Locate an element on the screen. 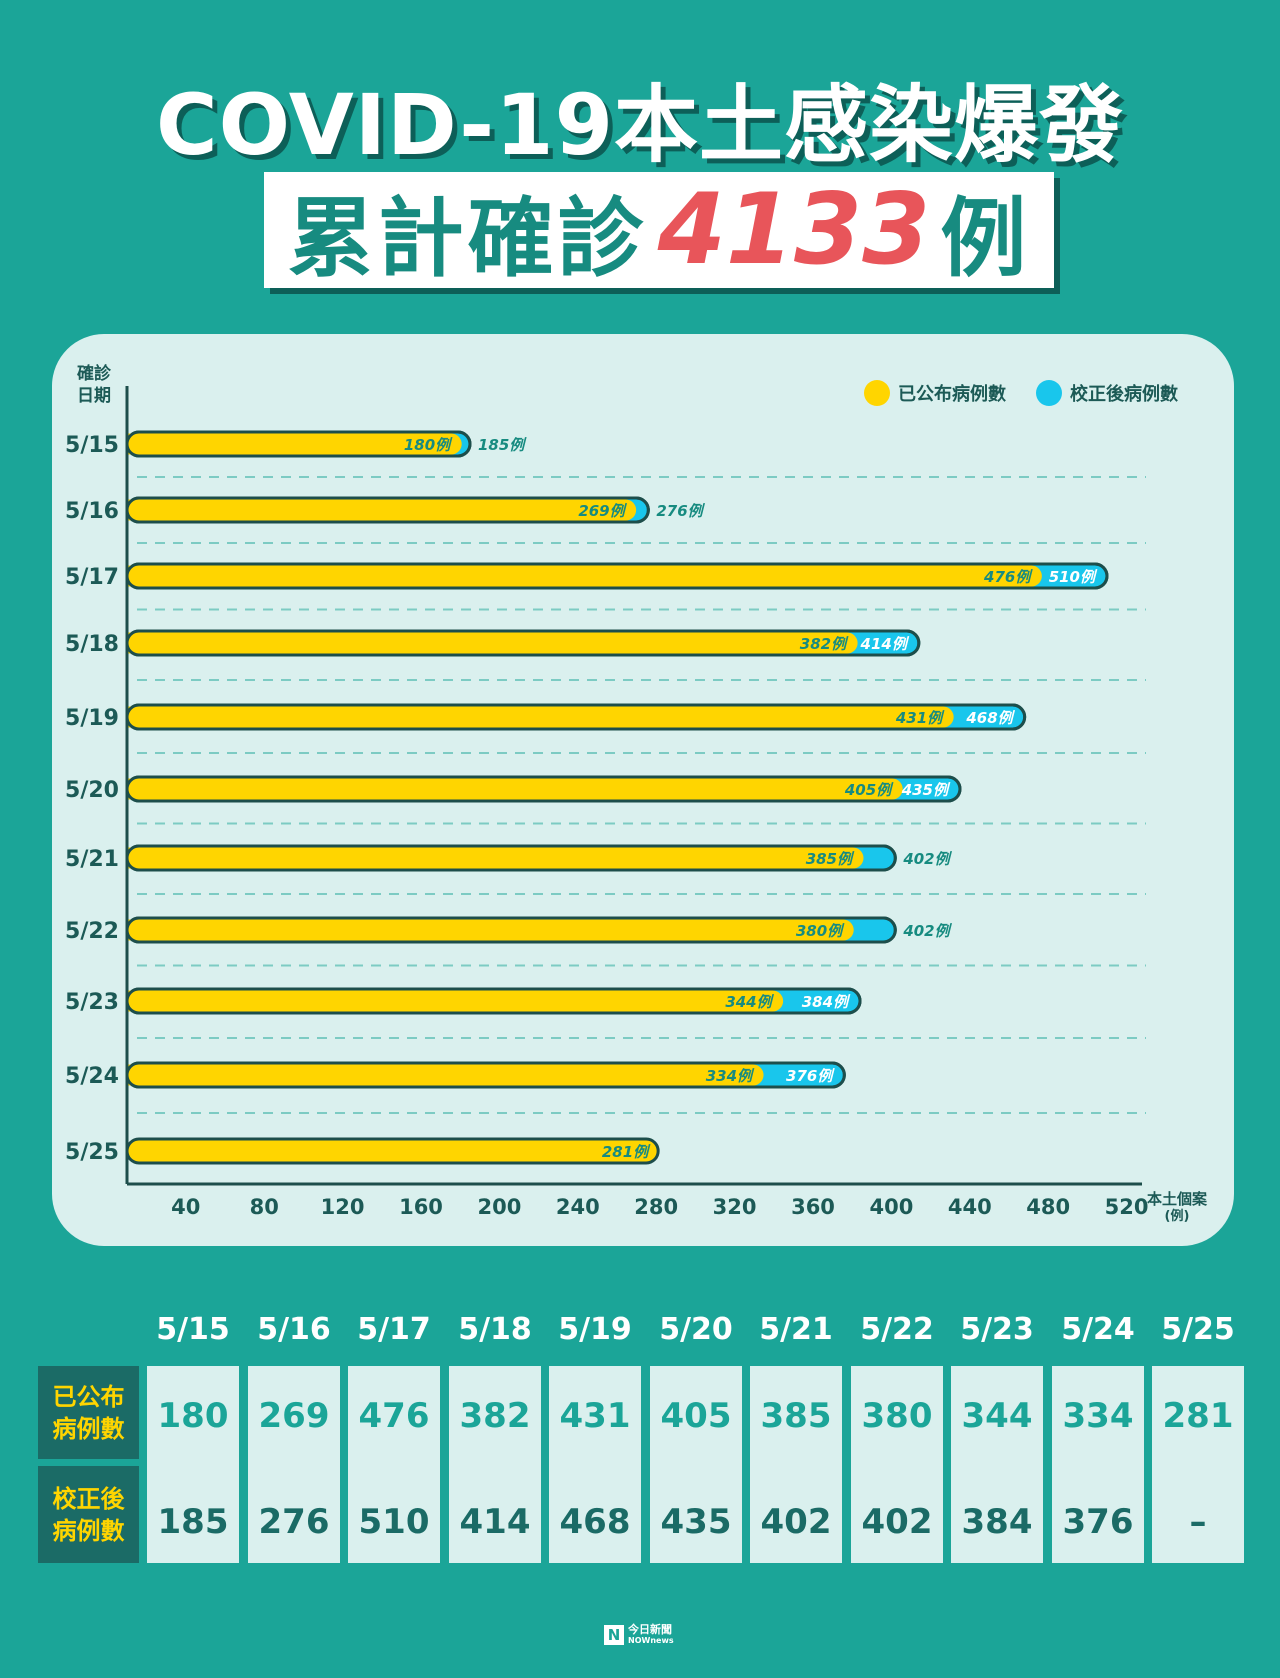  table-date-header: 5/17 is located at coordinates (394, 1329).